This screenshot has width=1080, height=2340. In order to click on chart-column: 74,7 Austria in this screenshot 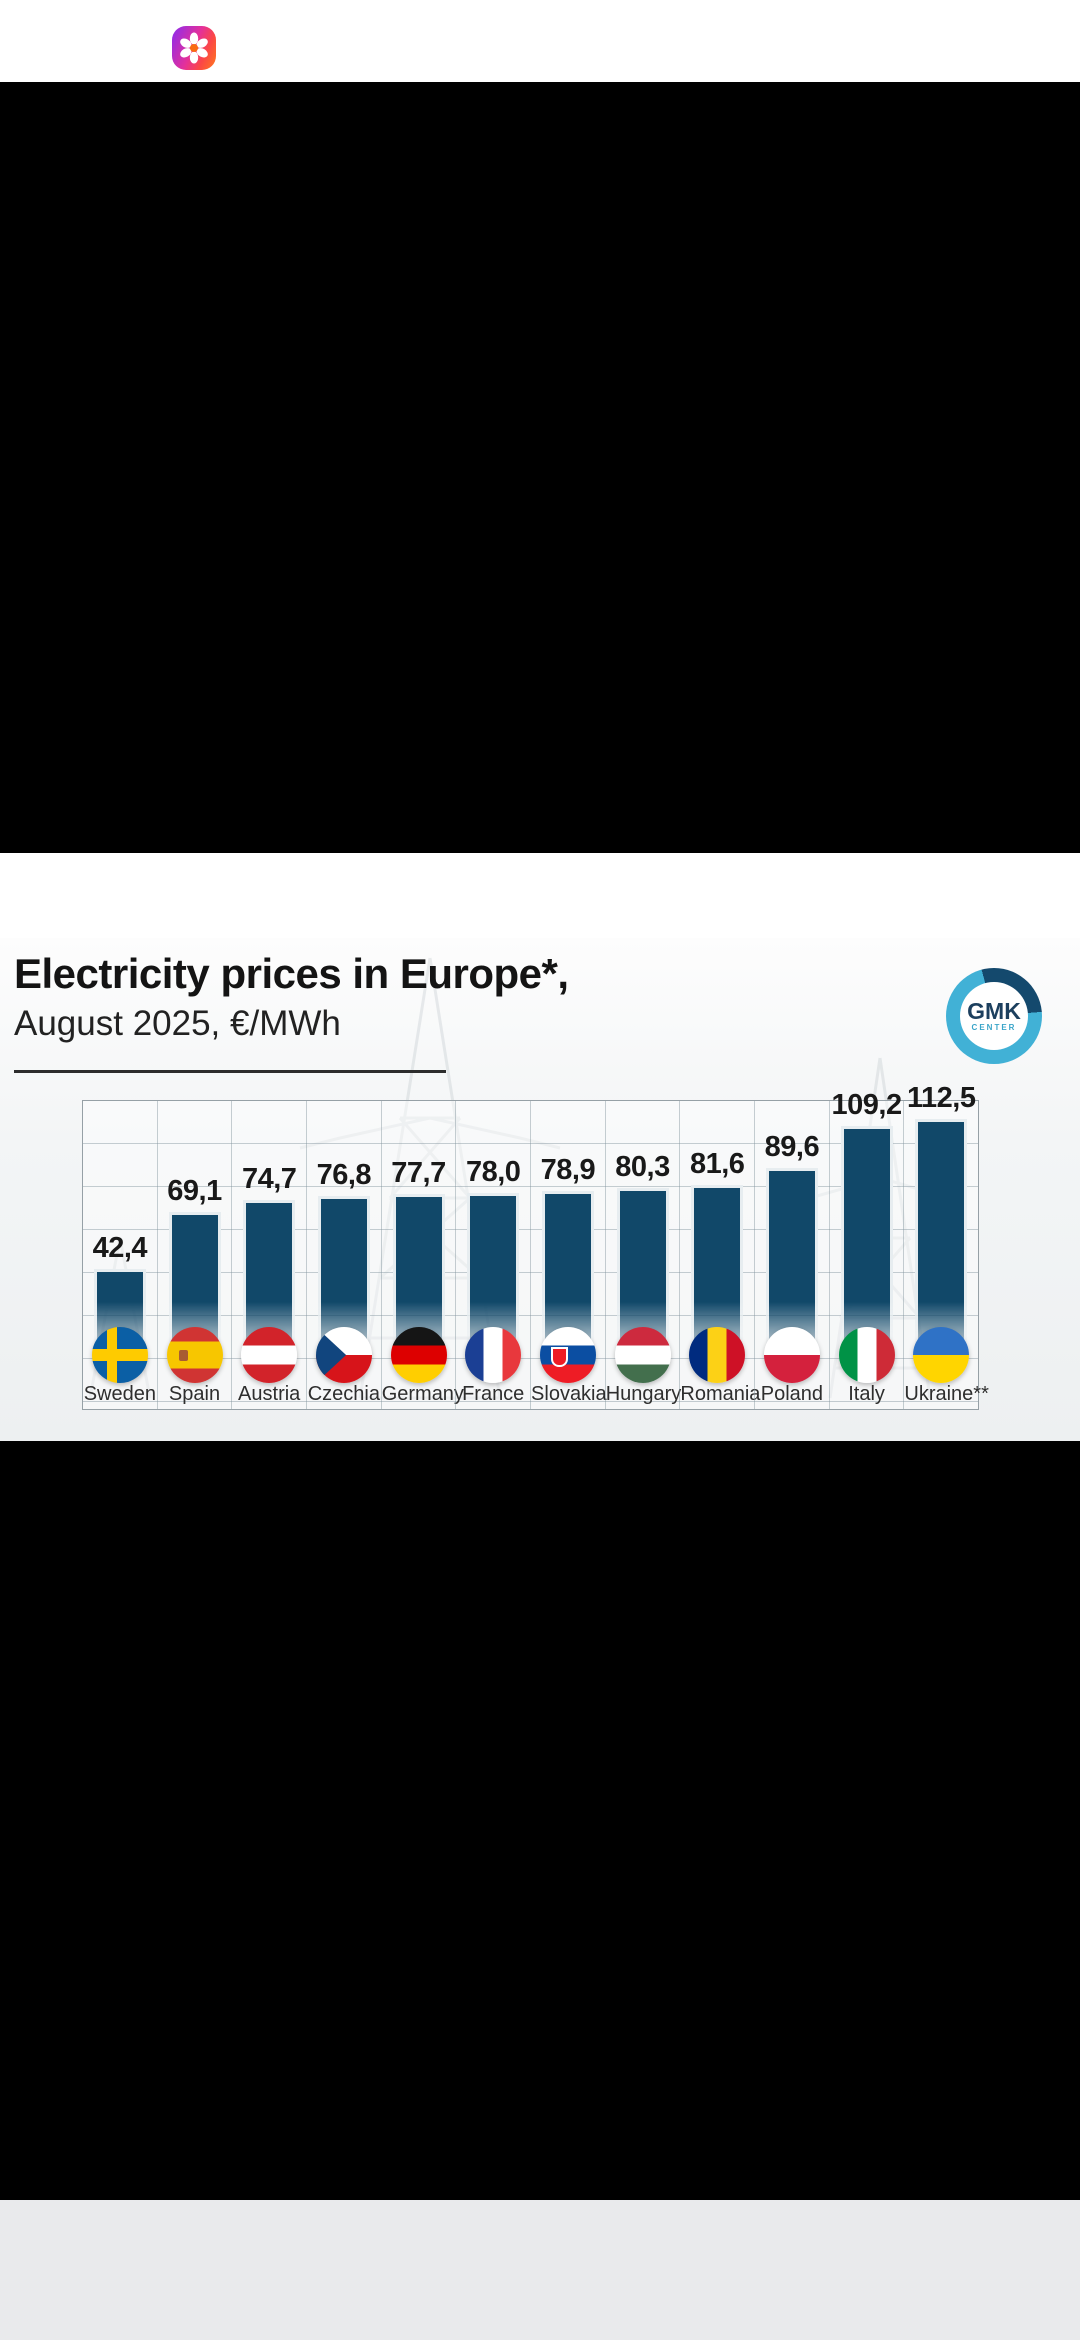, I will do `click(268, 1255)`.